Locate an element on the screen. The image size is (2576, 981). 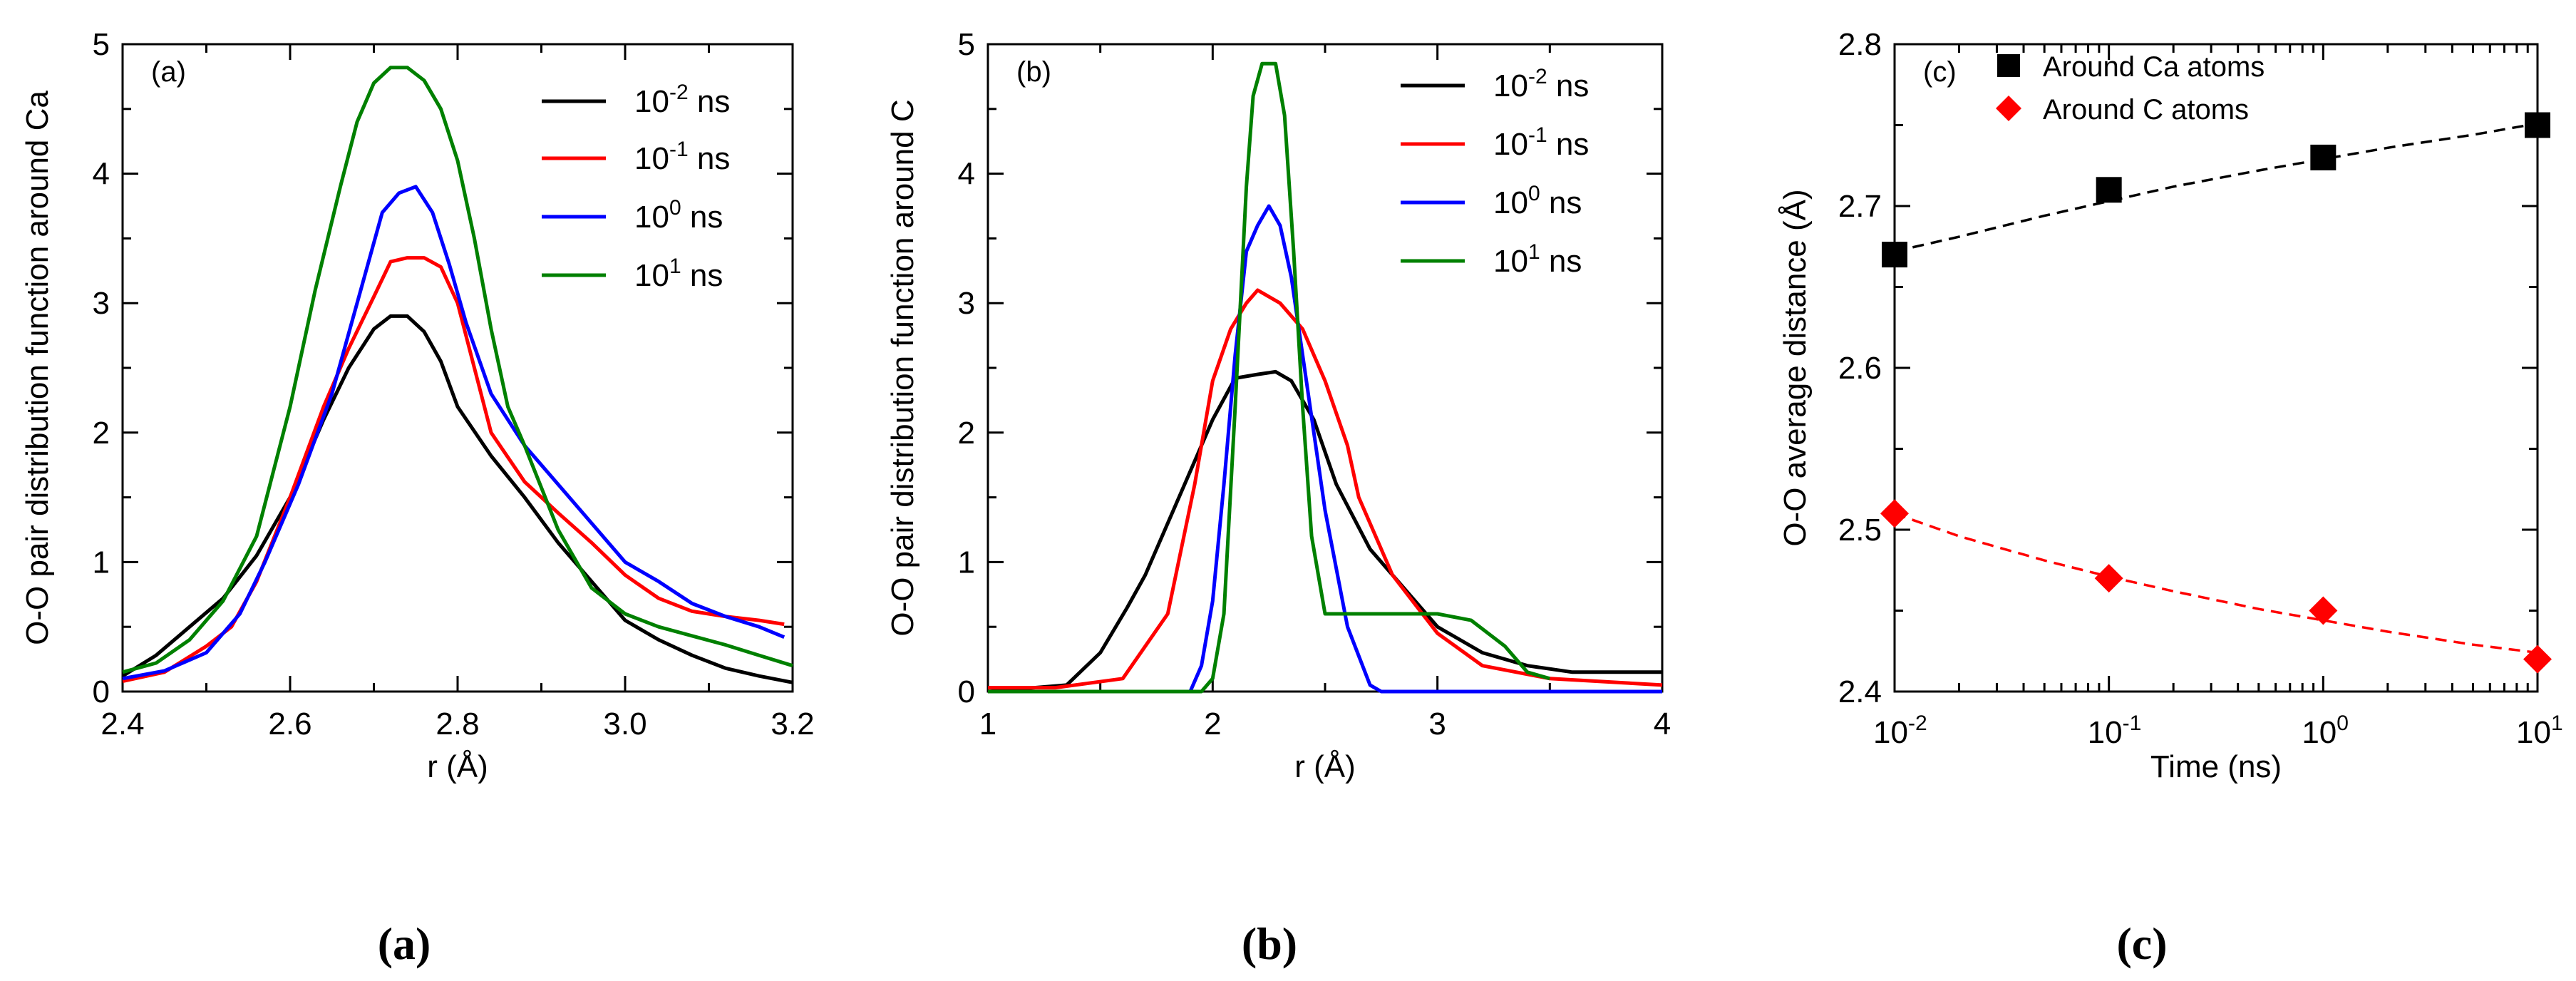
y-tick-label: 2.8 is located at coordinates (1860, 44).